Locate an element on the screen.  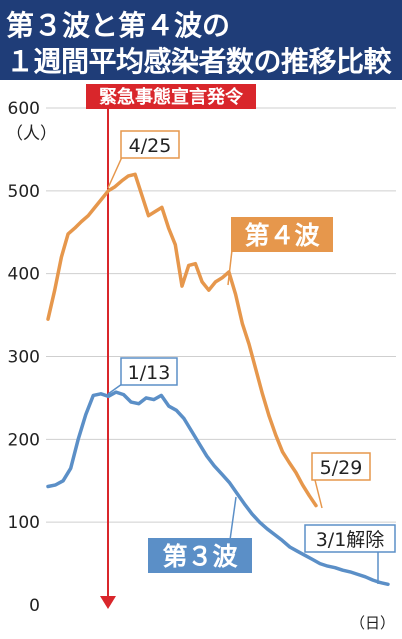
title-line-1: 第３波と第４波の is located at coordinates (118, 25).